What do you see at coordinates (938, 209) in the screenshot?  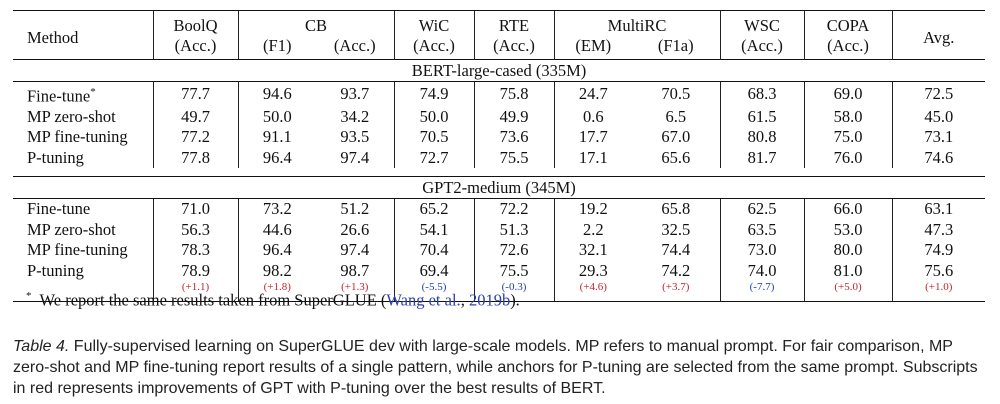 I see `value-cell: 63.1` at bounding box center [938, 209].